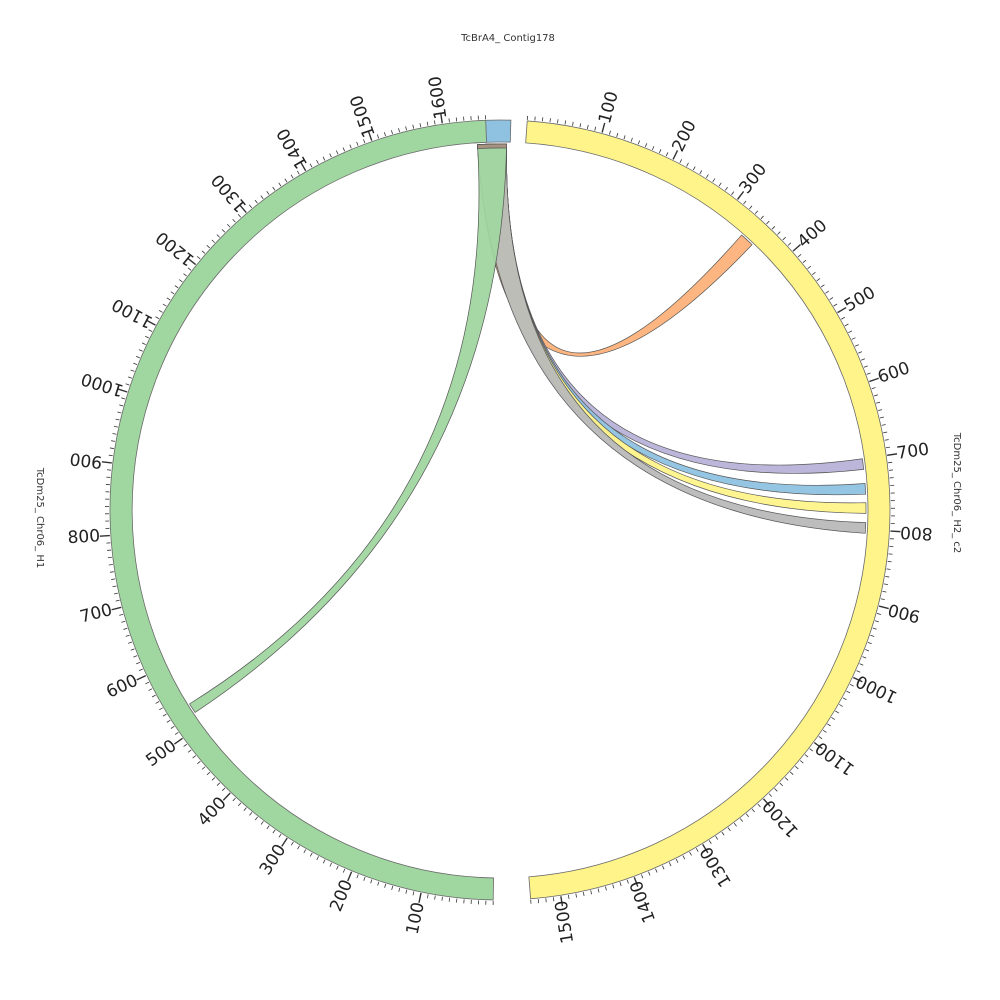  I want to click on tick-label-h2-400: 400, so click(813, 234).